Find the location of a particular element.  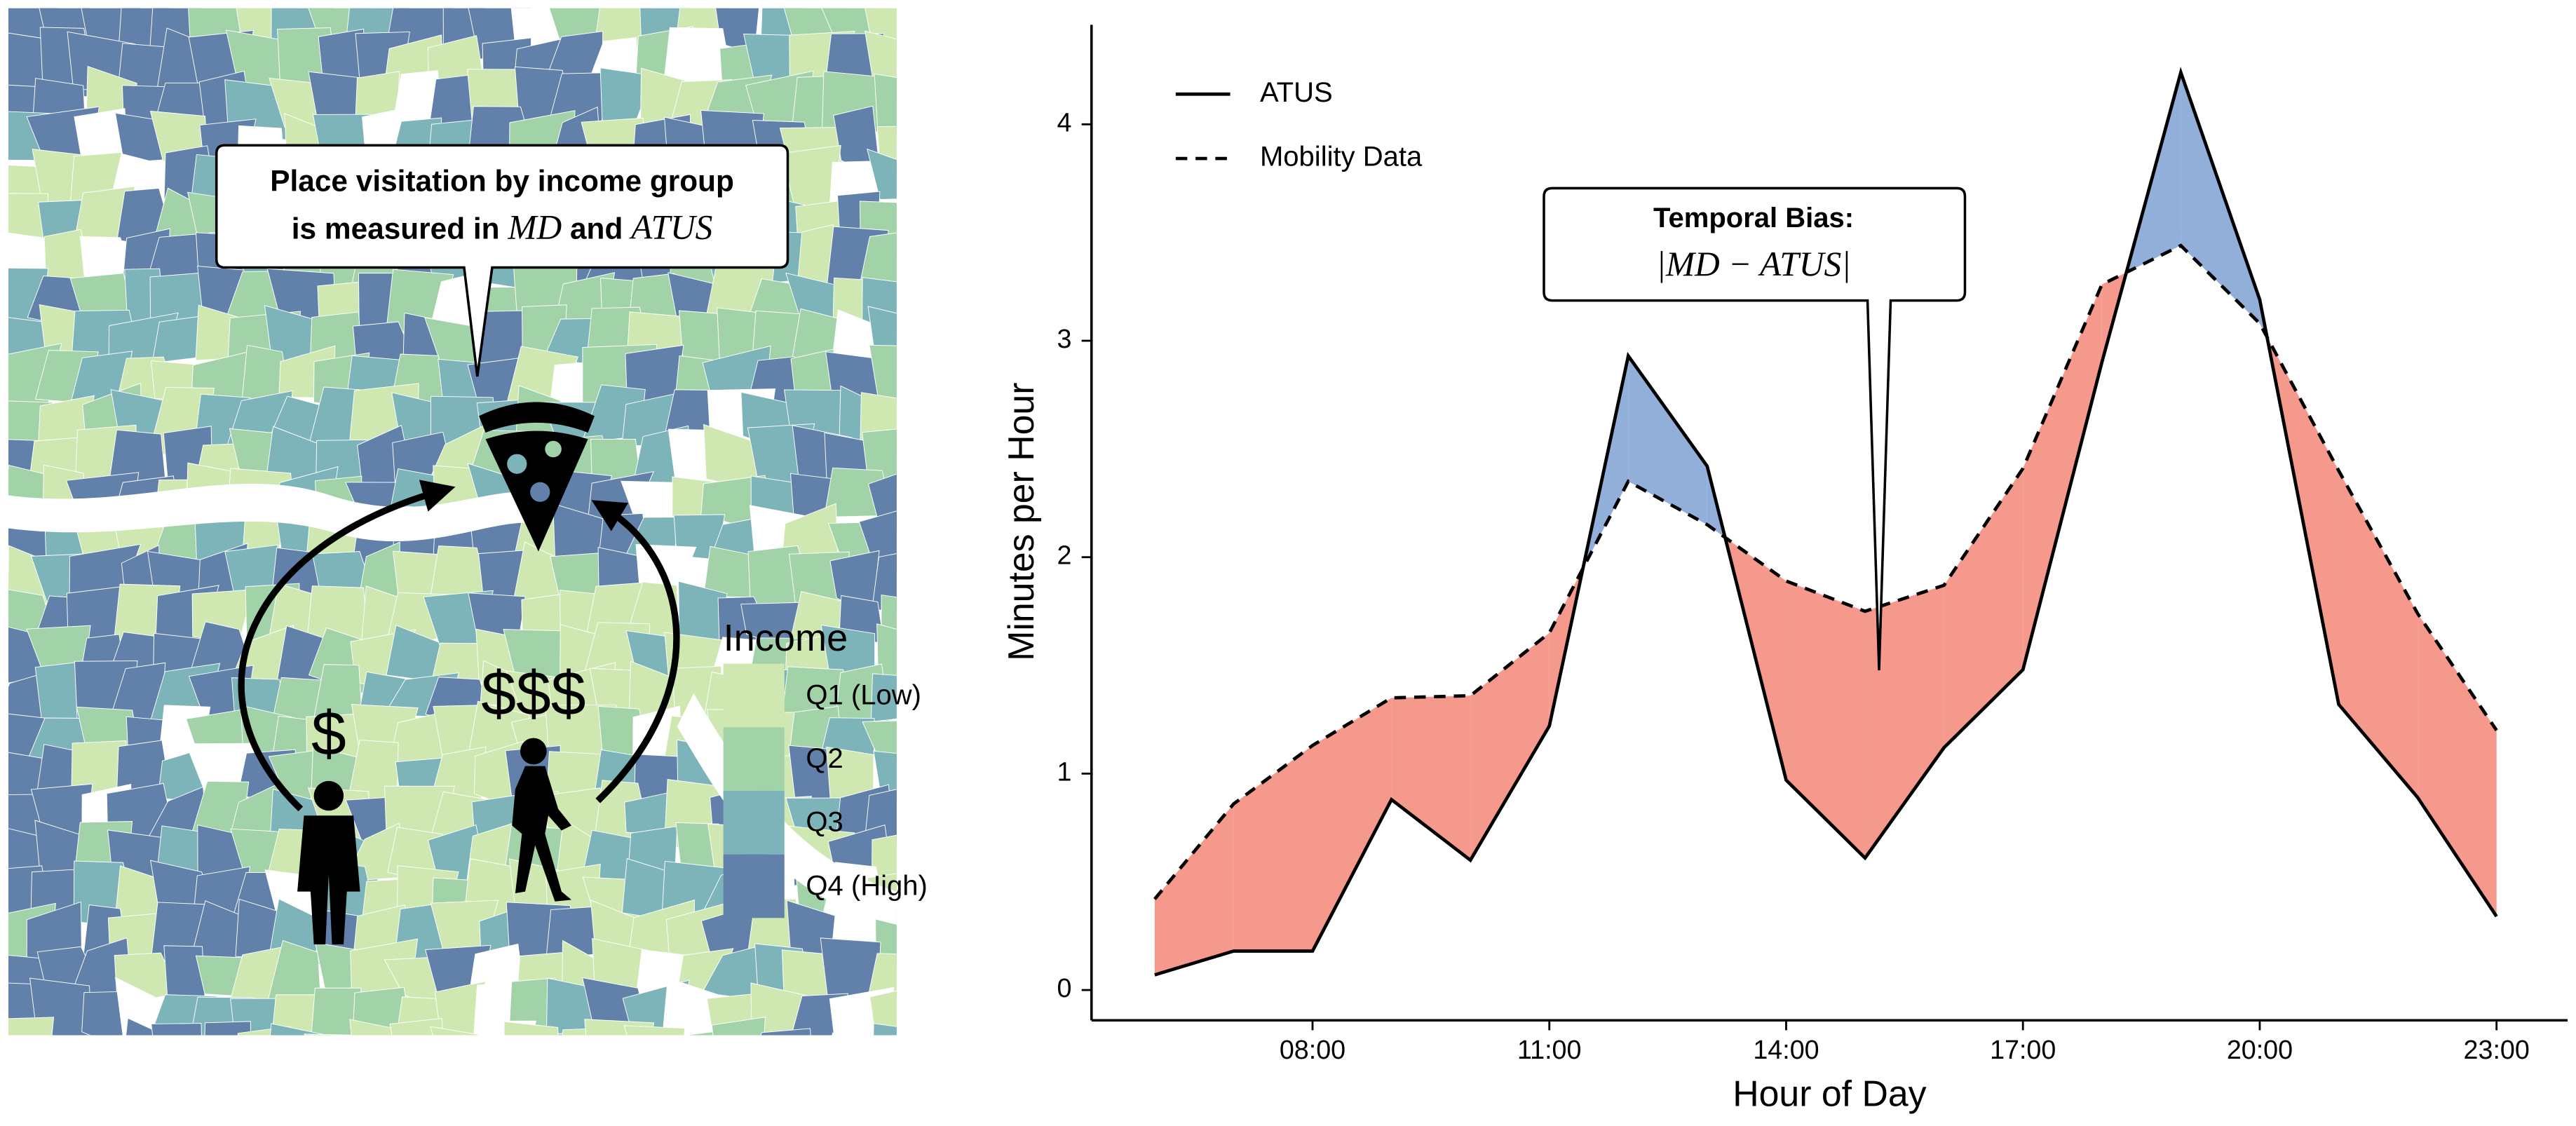

callout-atus: ATUS is located at coordinates (670, 227).